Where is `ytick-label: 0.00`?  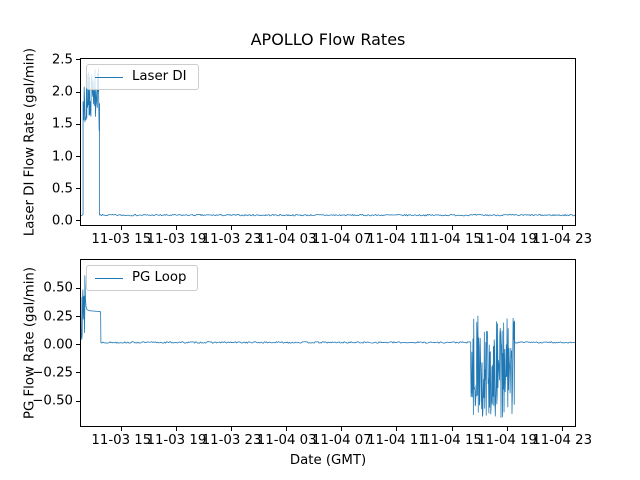 ytick-label: 0.00 is located at coordinates (58, 345).